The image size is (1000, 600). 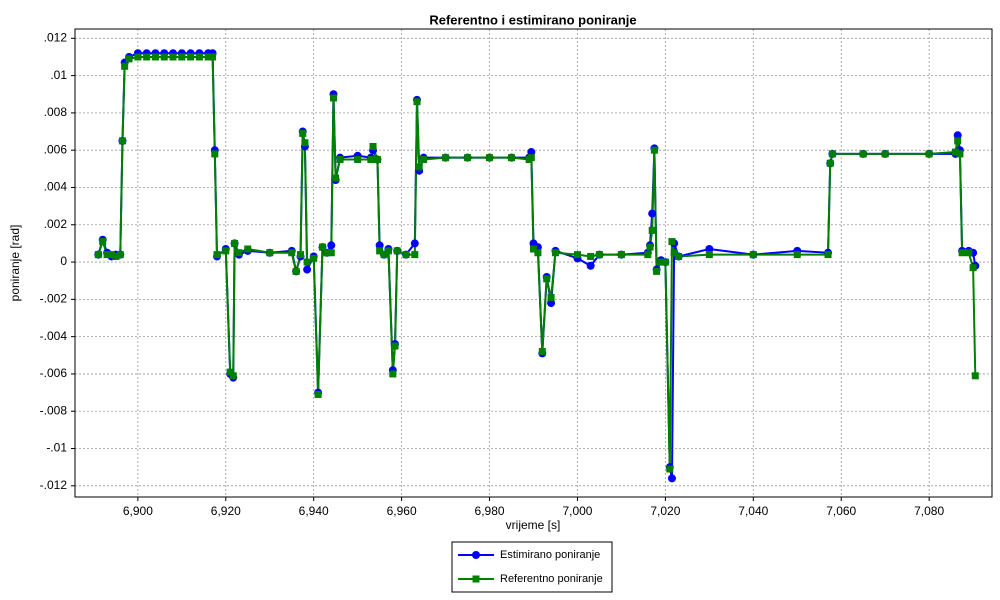 What do you see at coordinates (54, 485) in the screenshot?
I see `y-tick-label: -.012` at bounding box center [54, 485].